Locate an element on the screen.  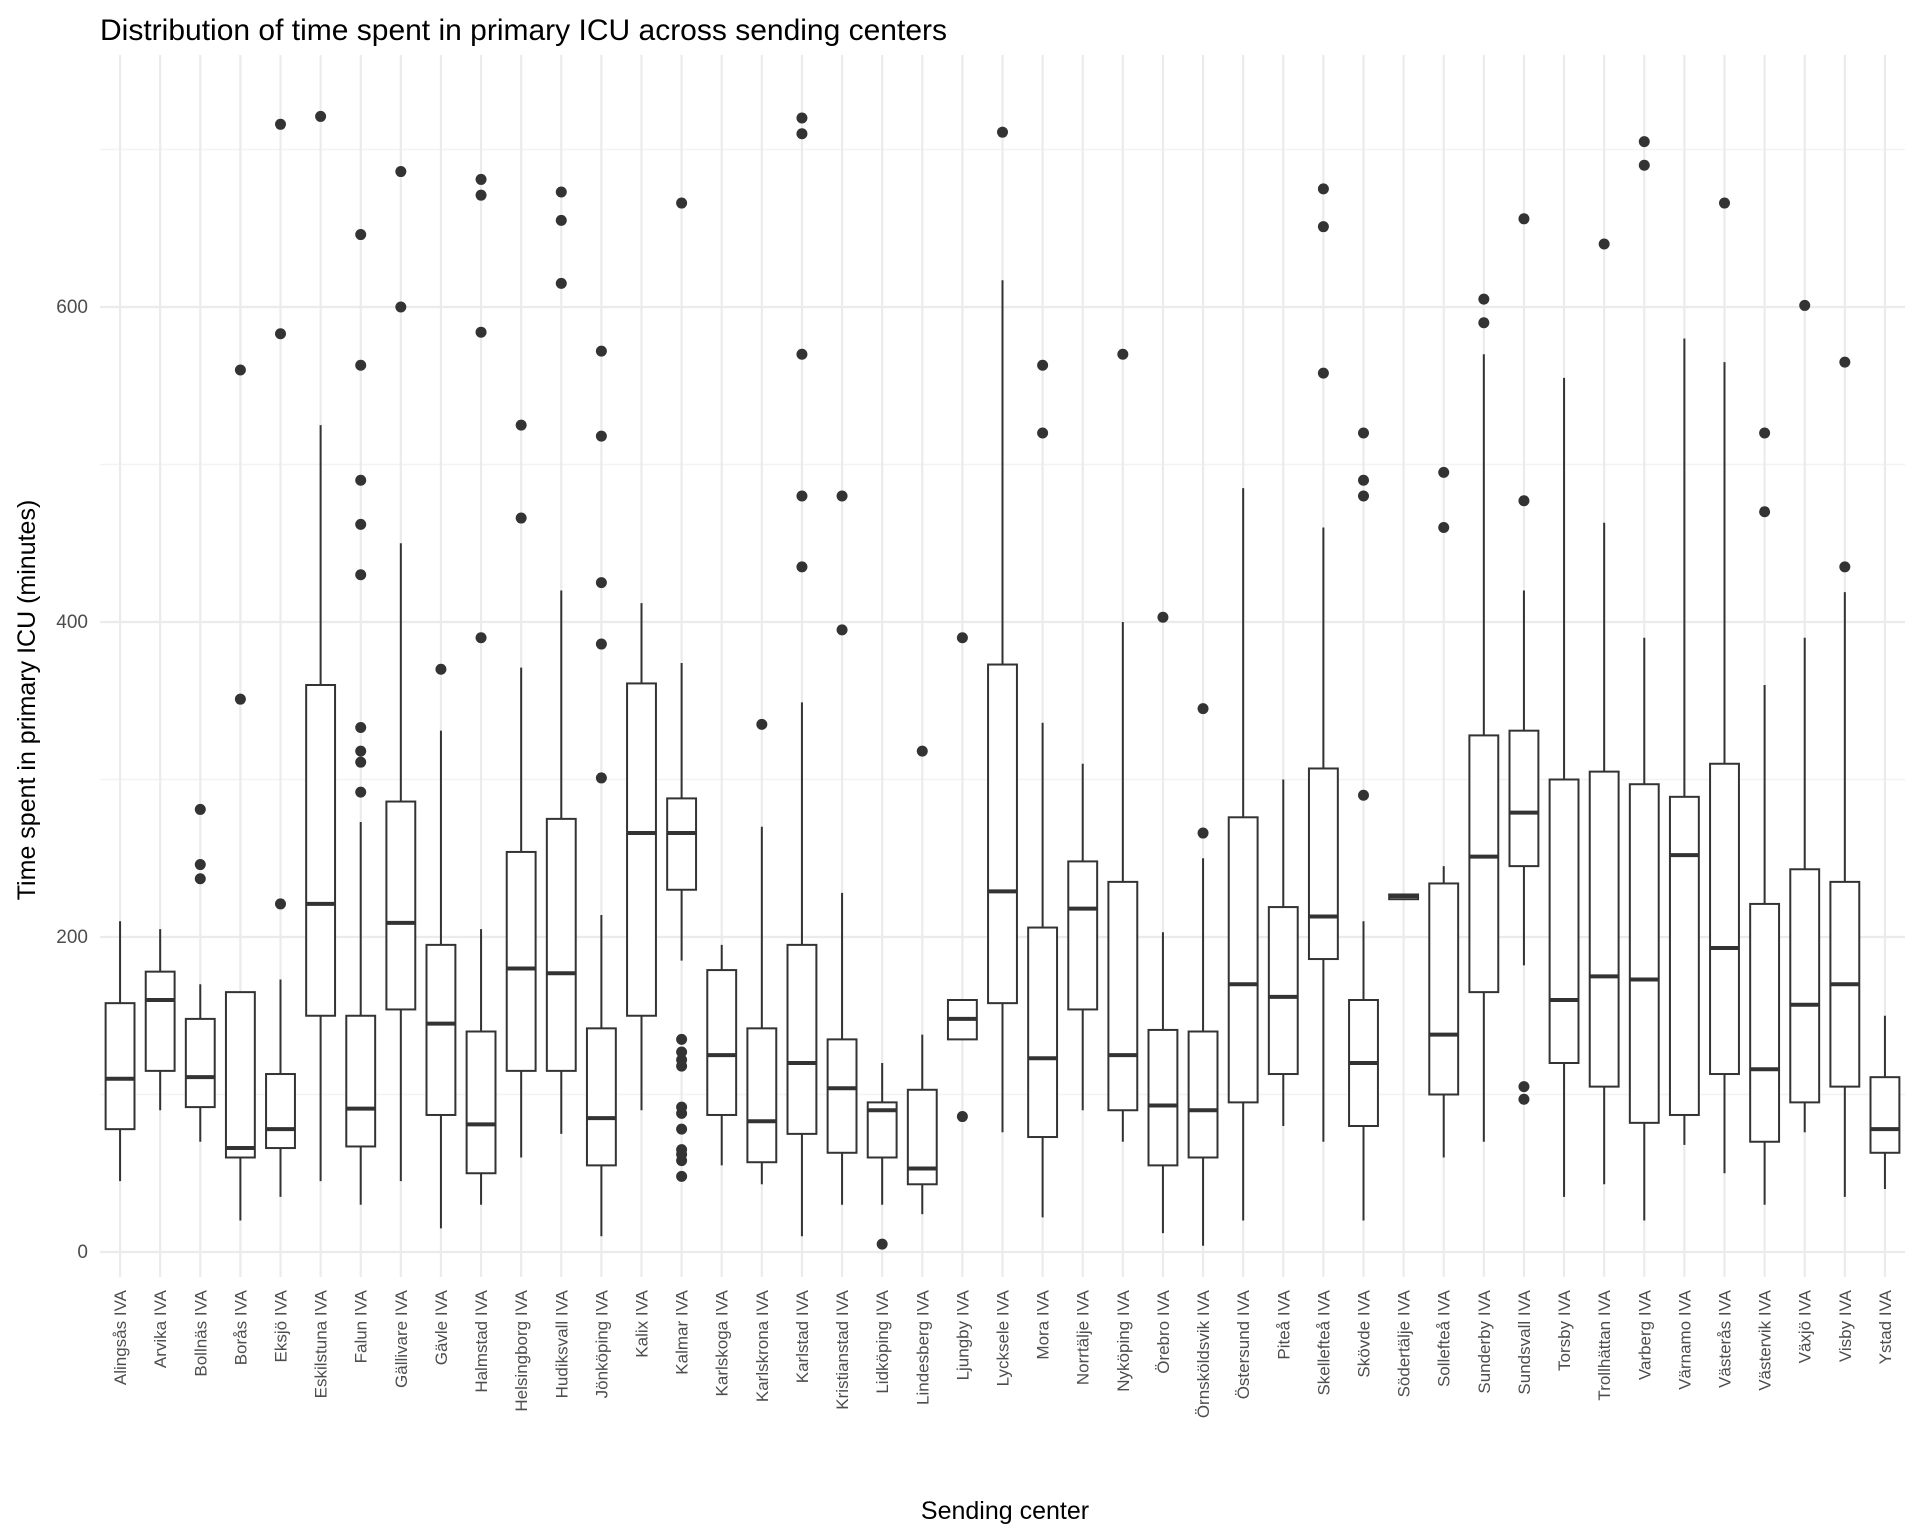
x-tick-label: Ljungby IVA is located at coordinates (962, 1334).